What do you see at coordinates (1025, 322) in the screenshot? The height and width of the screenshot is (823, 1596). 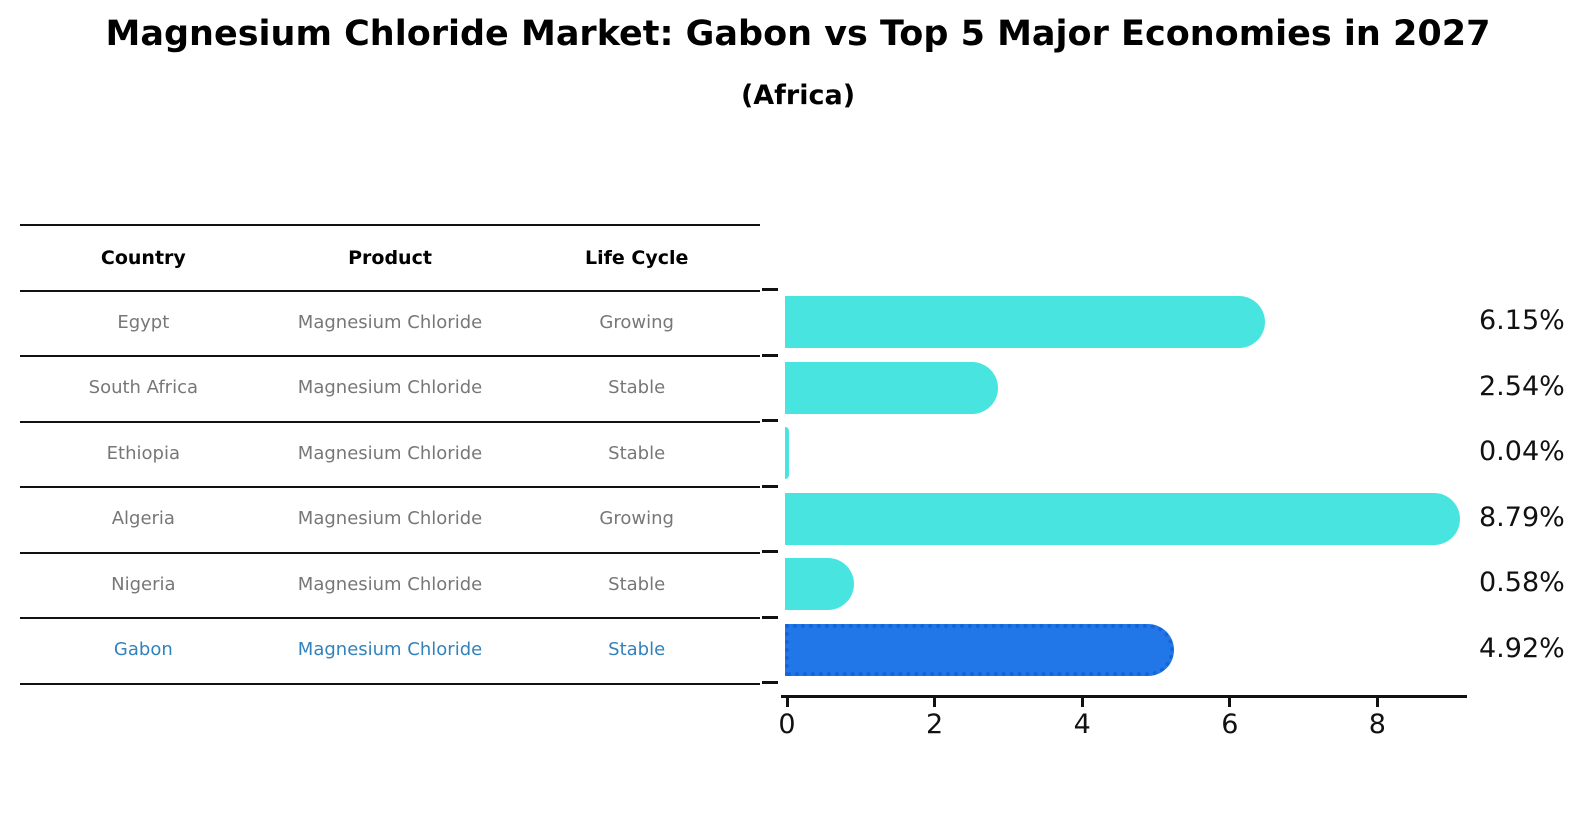 I see `bar-egypt` at bounding box center [1025, 322].